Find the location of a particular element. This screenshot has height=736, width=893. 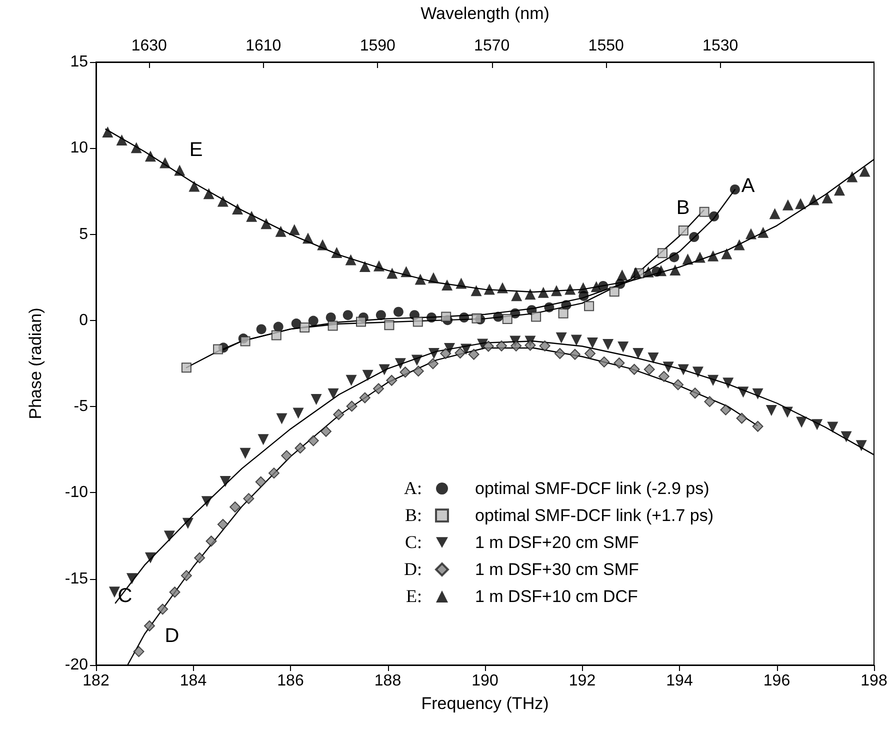

x2-tick-label: 1530 is located at coordinates (720, 46).